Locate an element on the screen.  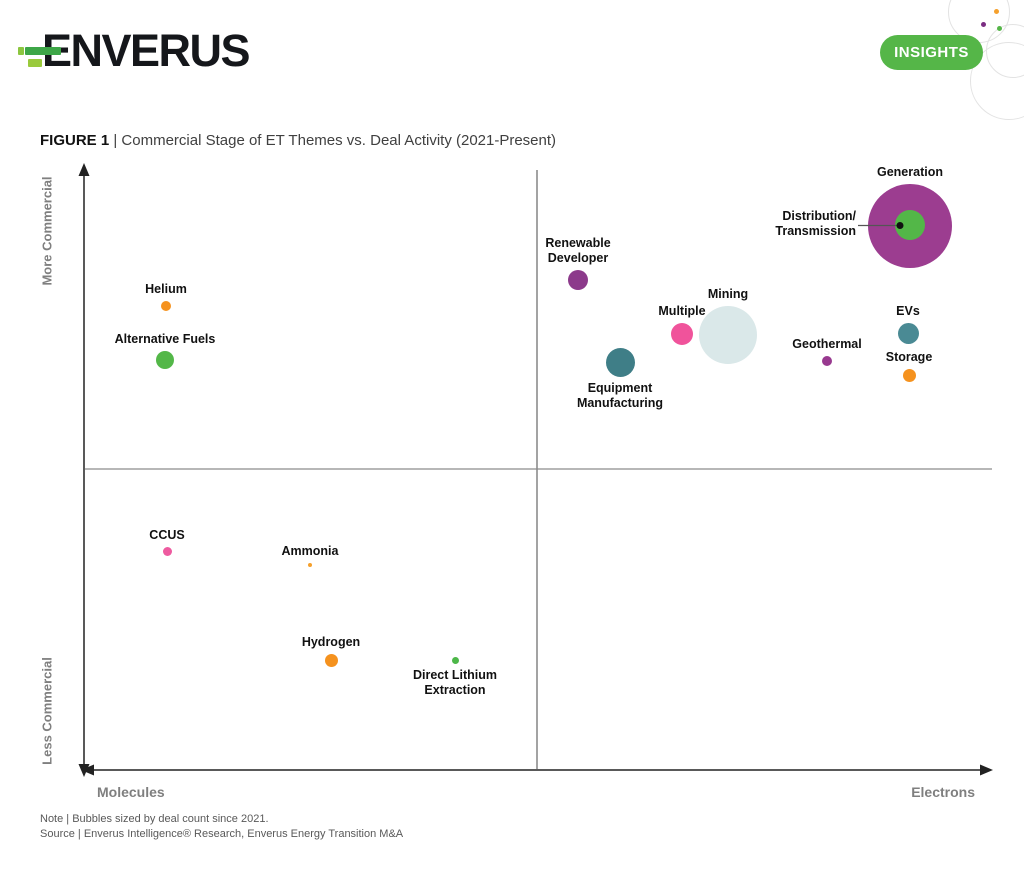
bubble-geothermal is located at coordinates (827, 361).